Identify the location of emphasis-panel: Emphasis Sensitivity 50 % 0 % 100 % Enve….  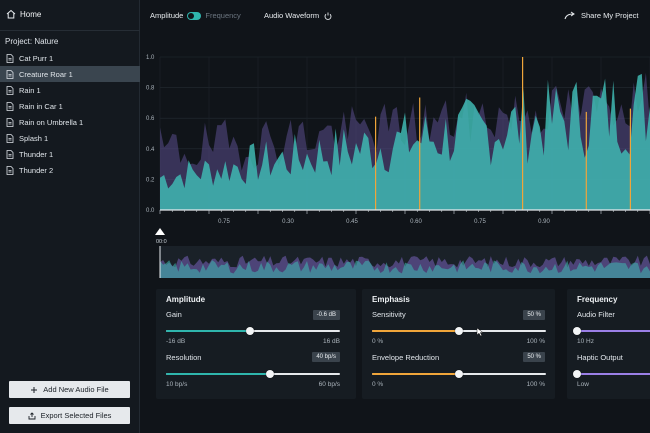
(458, 344).